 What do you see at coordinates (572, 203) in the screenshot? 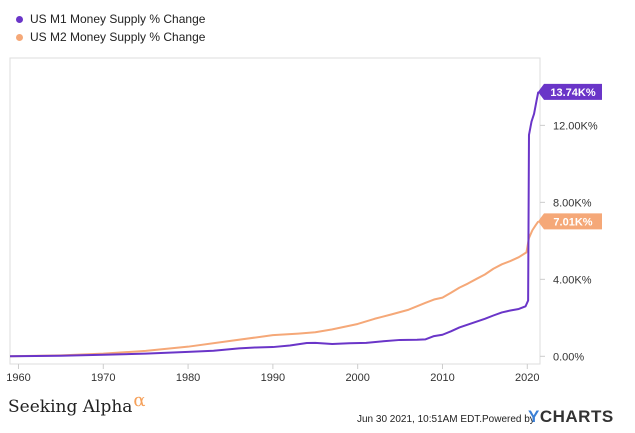
I see `y-tick-label-2: 8.00K%` at bounding box center [572, 203].